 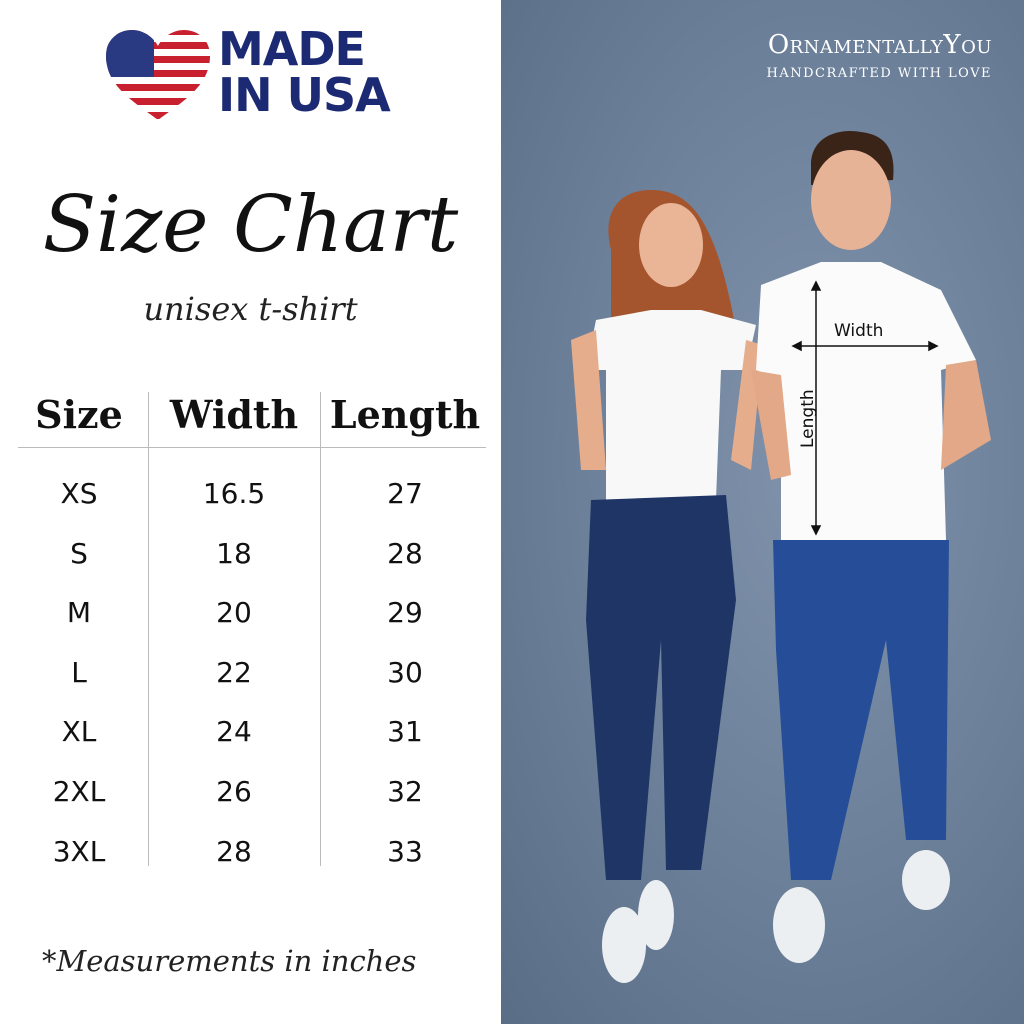 What do you see at coordinates (234, 553) in the screenshot?
I see `cell-width: 18` at bounding box center [234, 553].